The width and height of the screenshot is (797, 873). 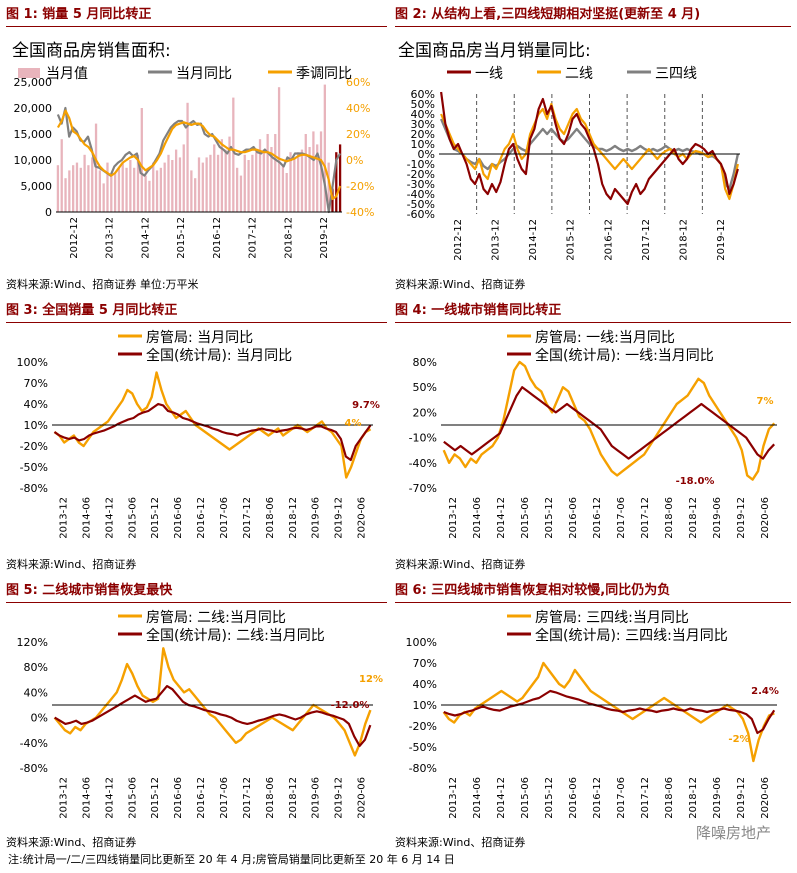 What do you see at coordinates (477, 518) in the screenshot?
I see `chart4-xtick: 2014-06` at bounding box center [477, 518].